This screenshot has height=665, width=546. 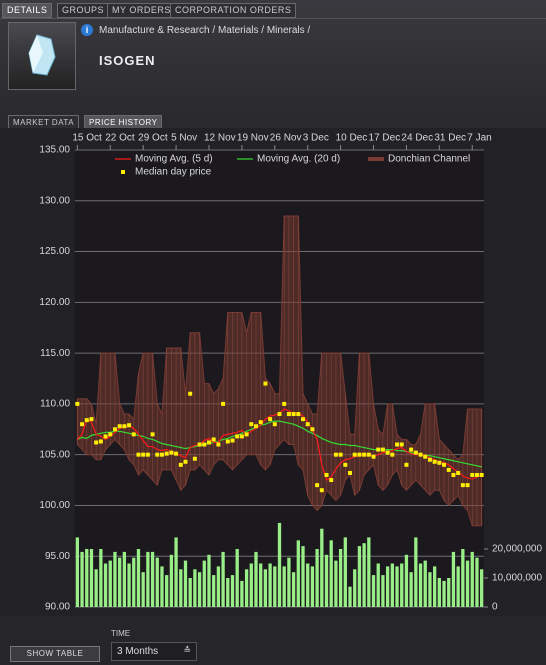 What do you see at coordinates (286, 138) in the screenshot?
I see `x-tick-label: 26 Nov` at bounding box center [286, 138].